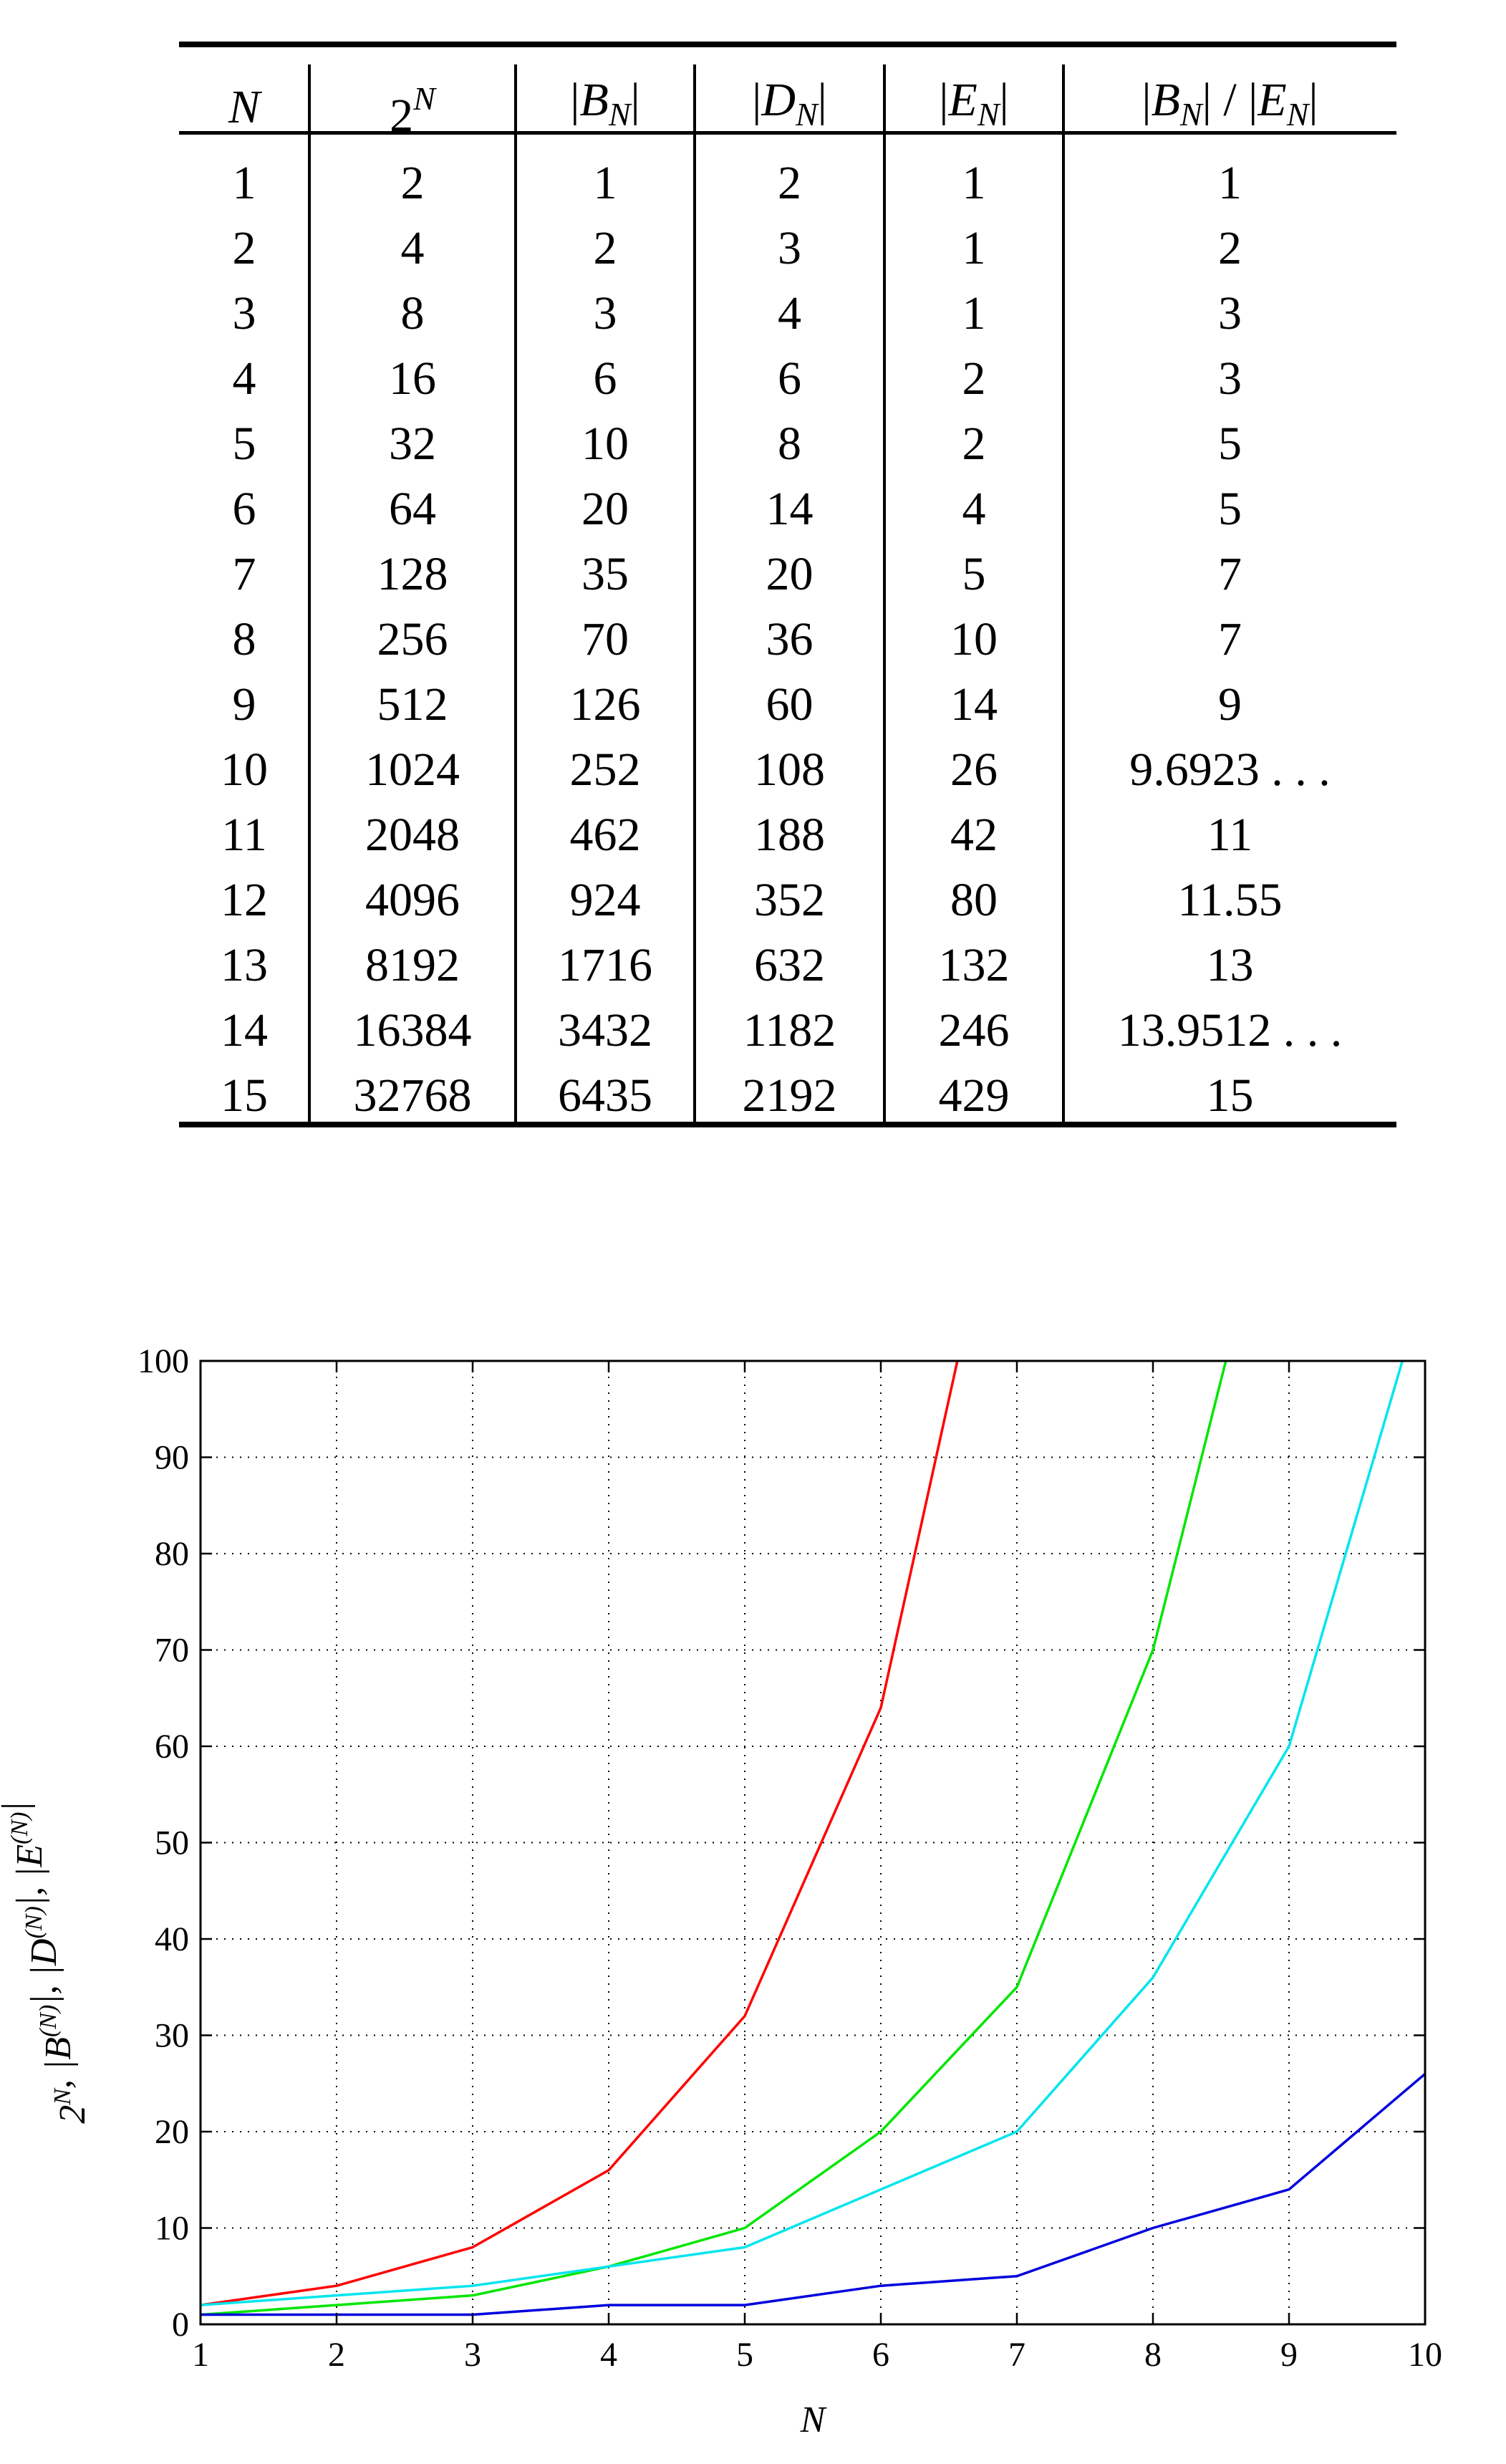 The height and width of the screenshot is (2464, 1506). Describe the element at coordinates (58, 2063) in the screenshot. I see `y-label-text: , |B` at that location.